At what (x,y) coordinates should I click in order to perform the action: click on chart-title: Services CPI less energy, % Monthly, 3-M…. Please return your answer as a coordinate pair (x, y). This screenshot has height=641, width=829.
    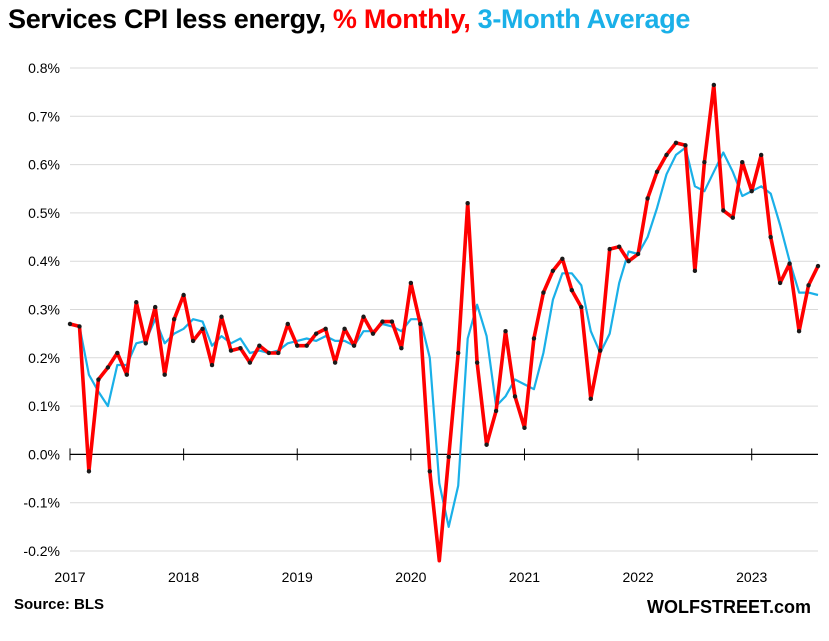
    Looking at the image, I should click on (415, 19).